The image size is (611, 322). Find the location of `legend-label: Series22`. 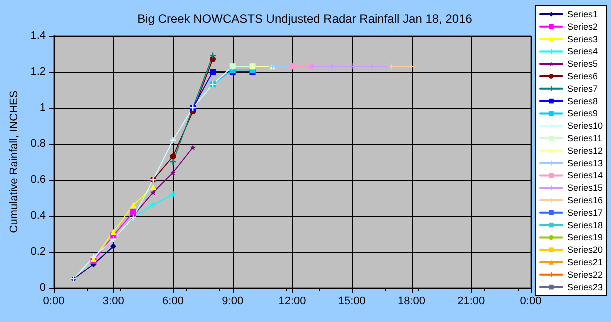

legend-label: Series22 is located at coordinates (585, 275).